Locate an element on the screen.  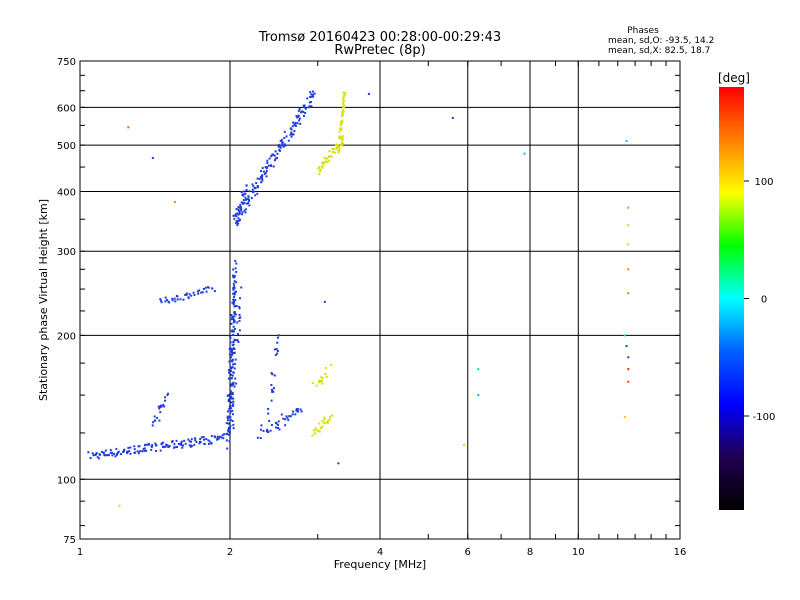
y-tick-label: 200 is located at coordinates (66, 336).